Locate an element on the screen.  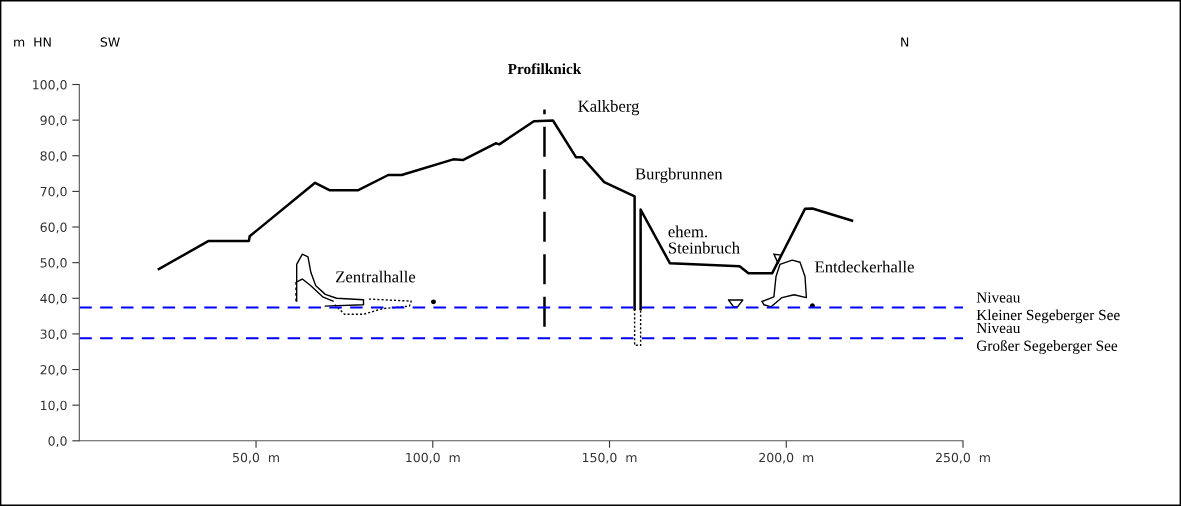
annotation: Burgbrunnen is located at coordinates (679, 175).